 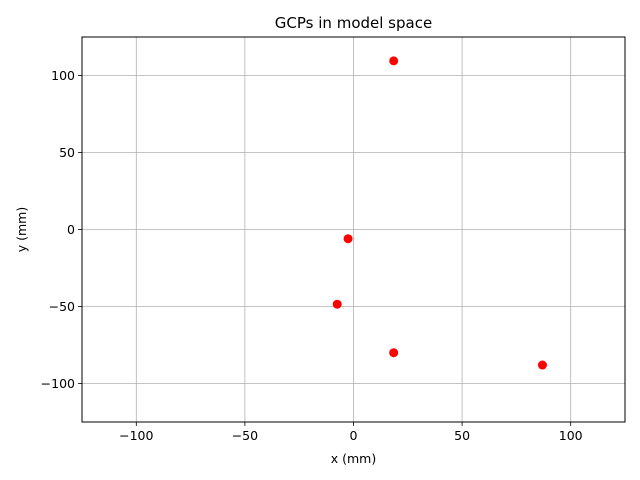 I want to click on y-tick-label: −100, so click(x=58, y=383).